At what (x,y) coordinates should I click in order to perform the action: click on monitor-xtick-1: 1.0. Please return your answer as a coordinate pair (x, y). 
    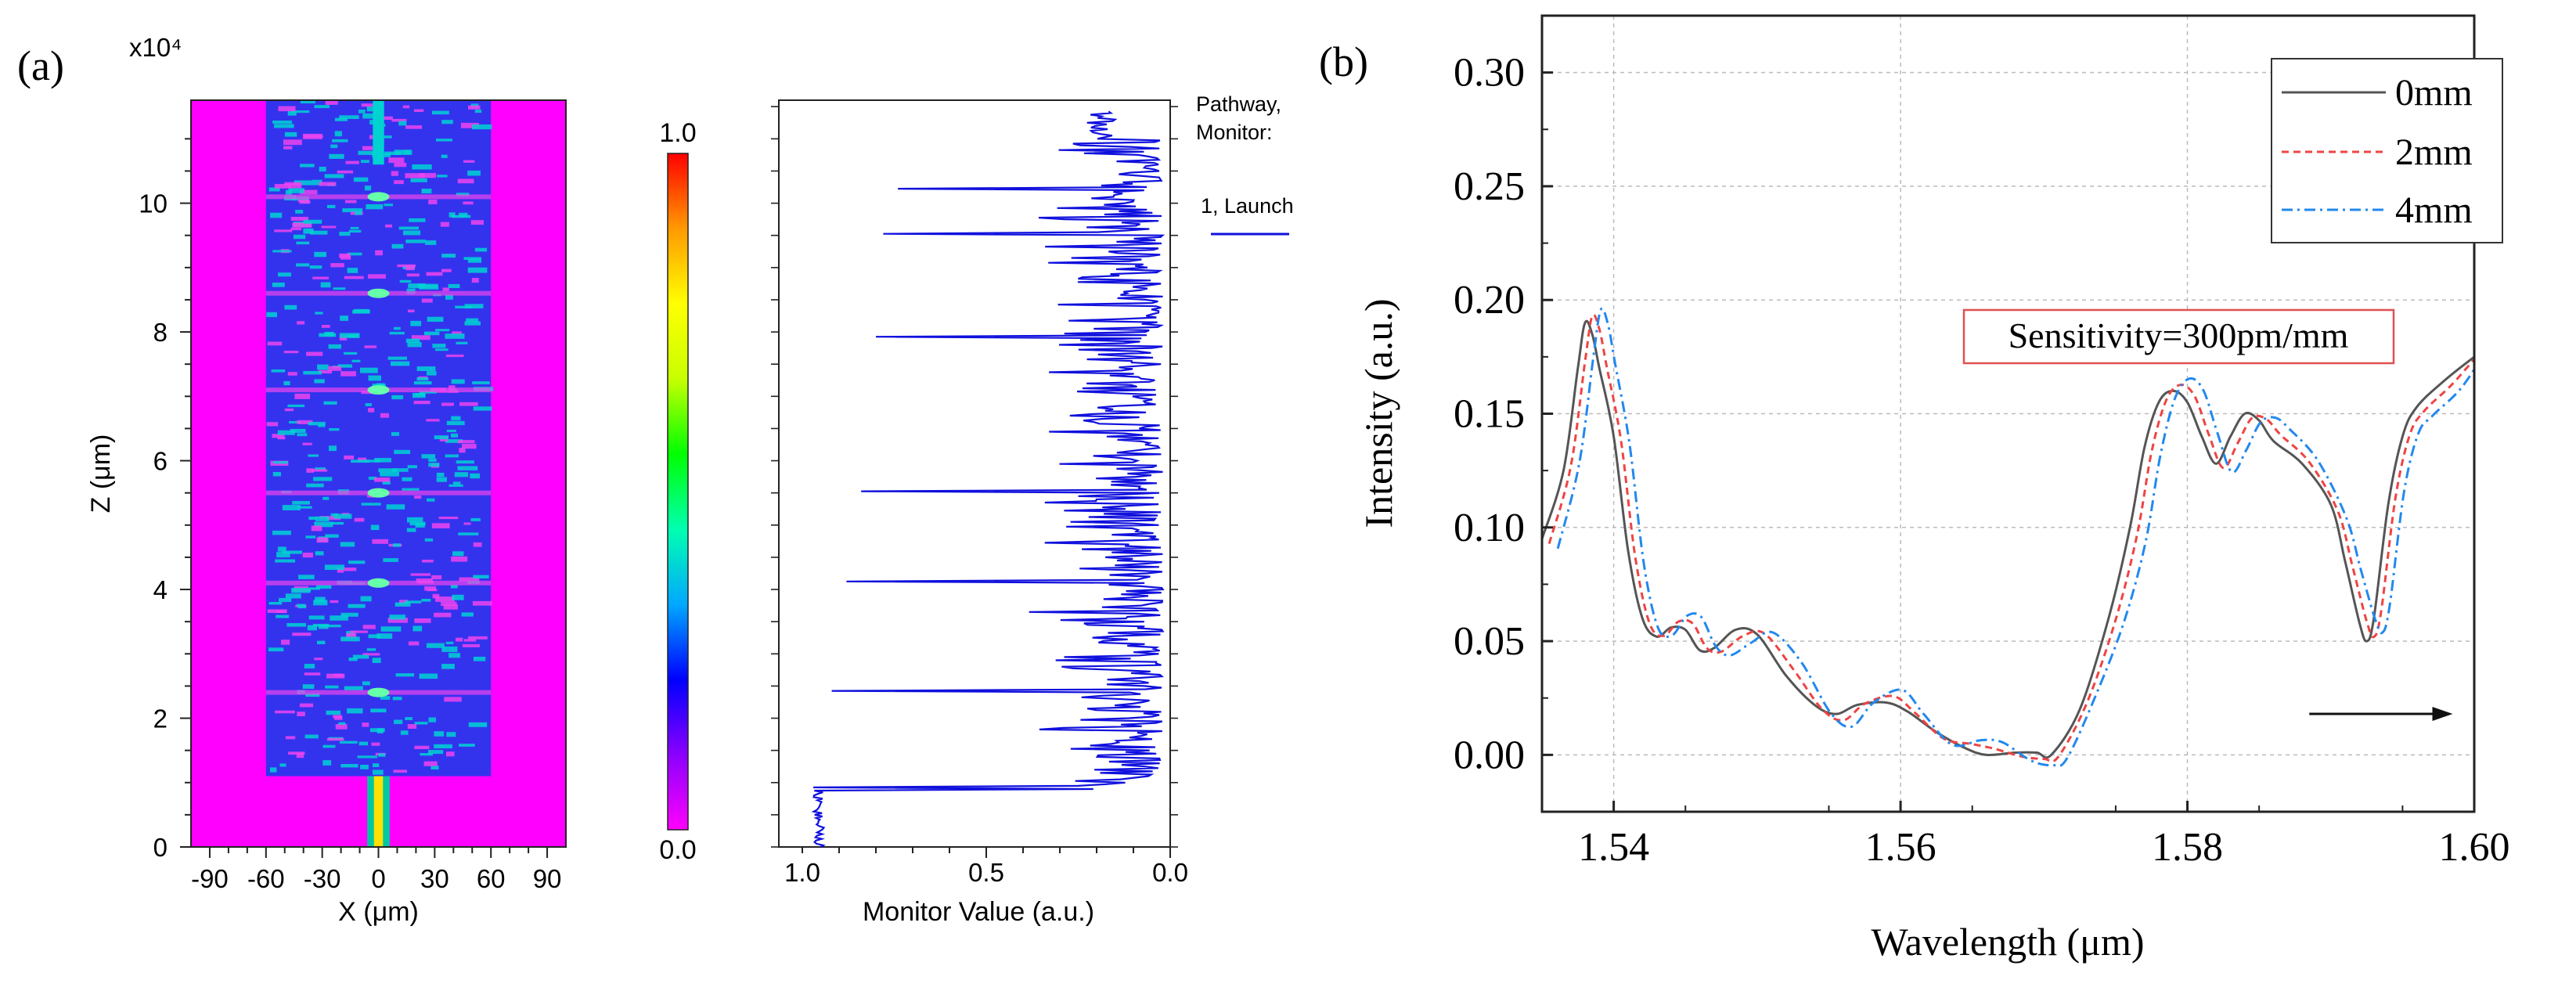
    Looking at the image, I should click on (802, 872).